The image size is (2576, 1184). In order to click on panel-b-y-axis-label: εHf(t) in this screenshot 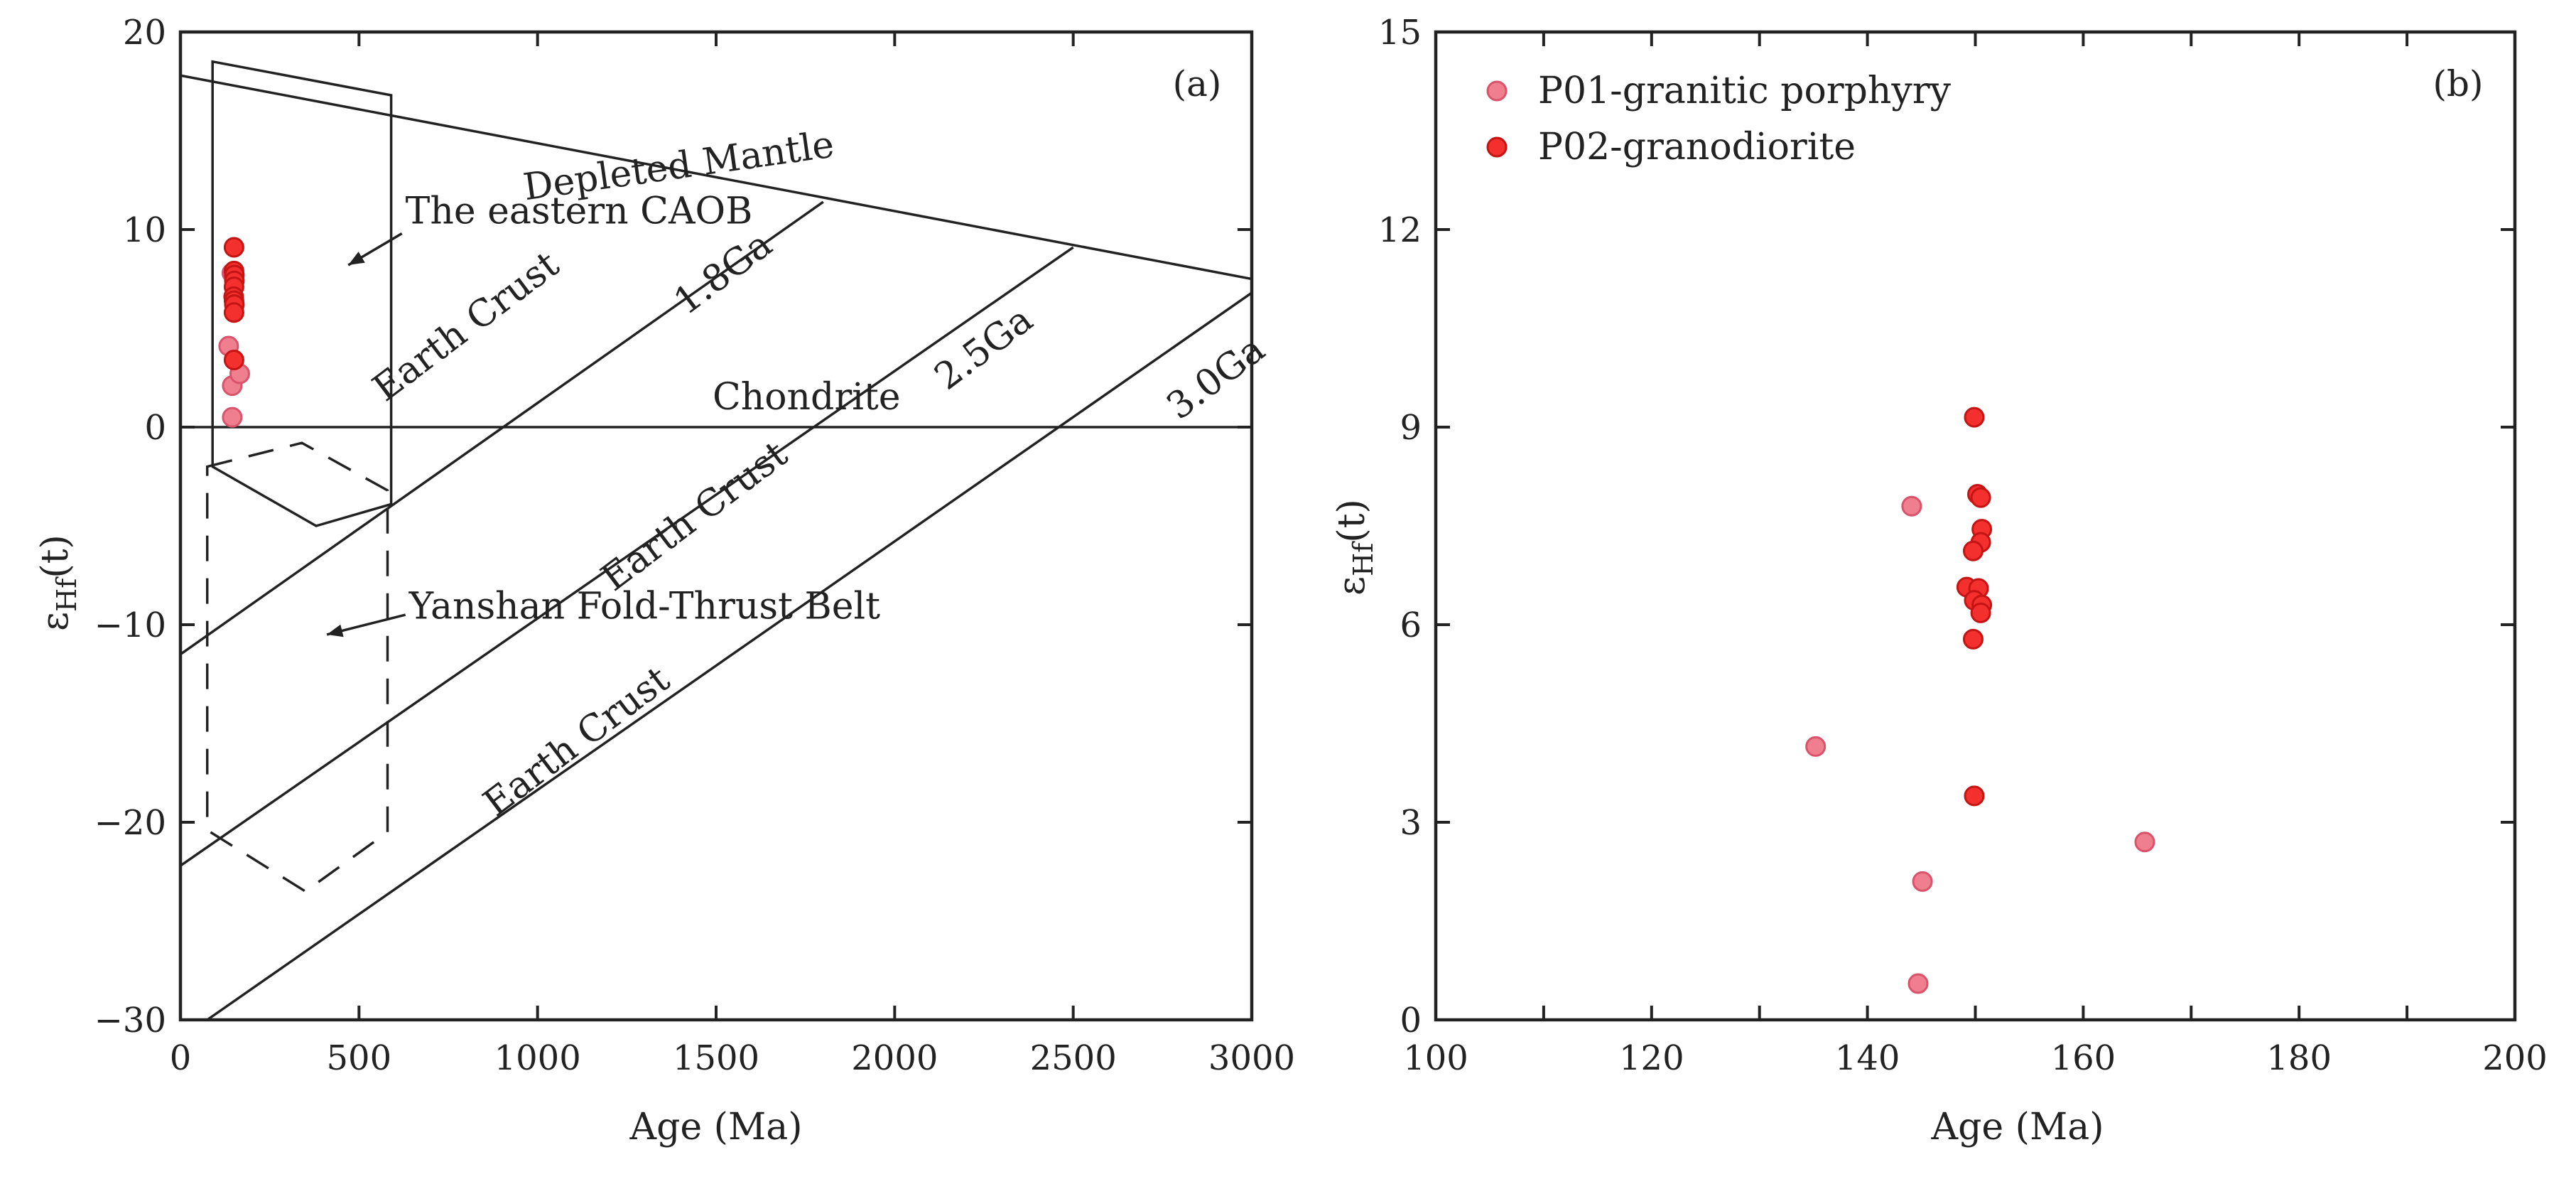, I will do `click(1355, 547)`.